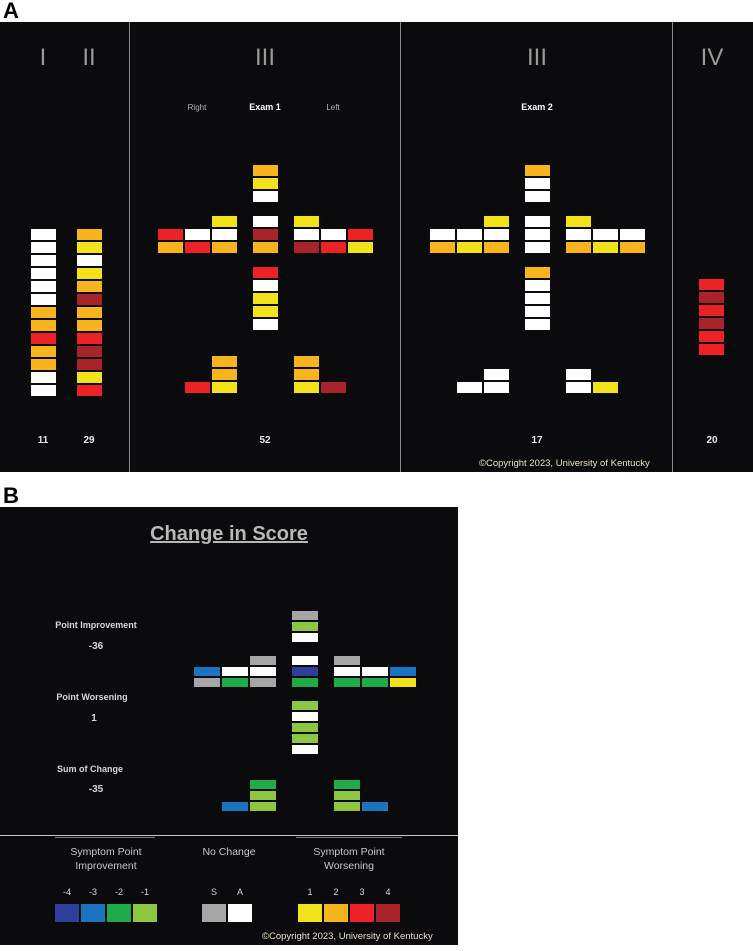 This screenshot has width=753, height=951. What do you see at coordinates (347, 936) in the screenshot?
I see `copyright-b: ©Copyright 2023, University of Kentucky` at bounding box center [347, 936].